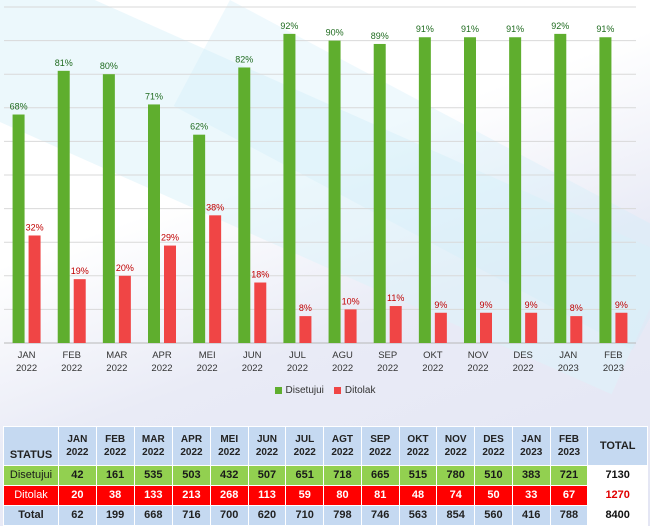 Image resolution: width=650 pixels, height=526 pixels. Describe the element at coordinates (305, 439) in the screenshot. I see `header-month-name: JUL` at that location.